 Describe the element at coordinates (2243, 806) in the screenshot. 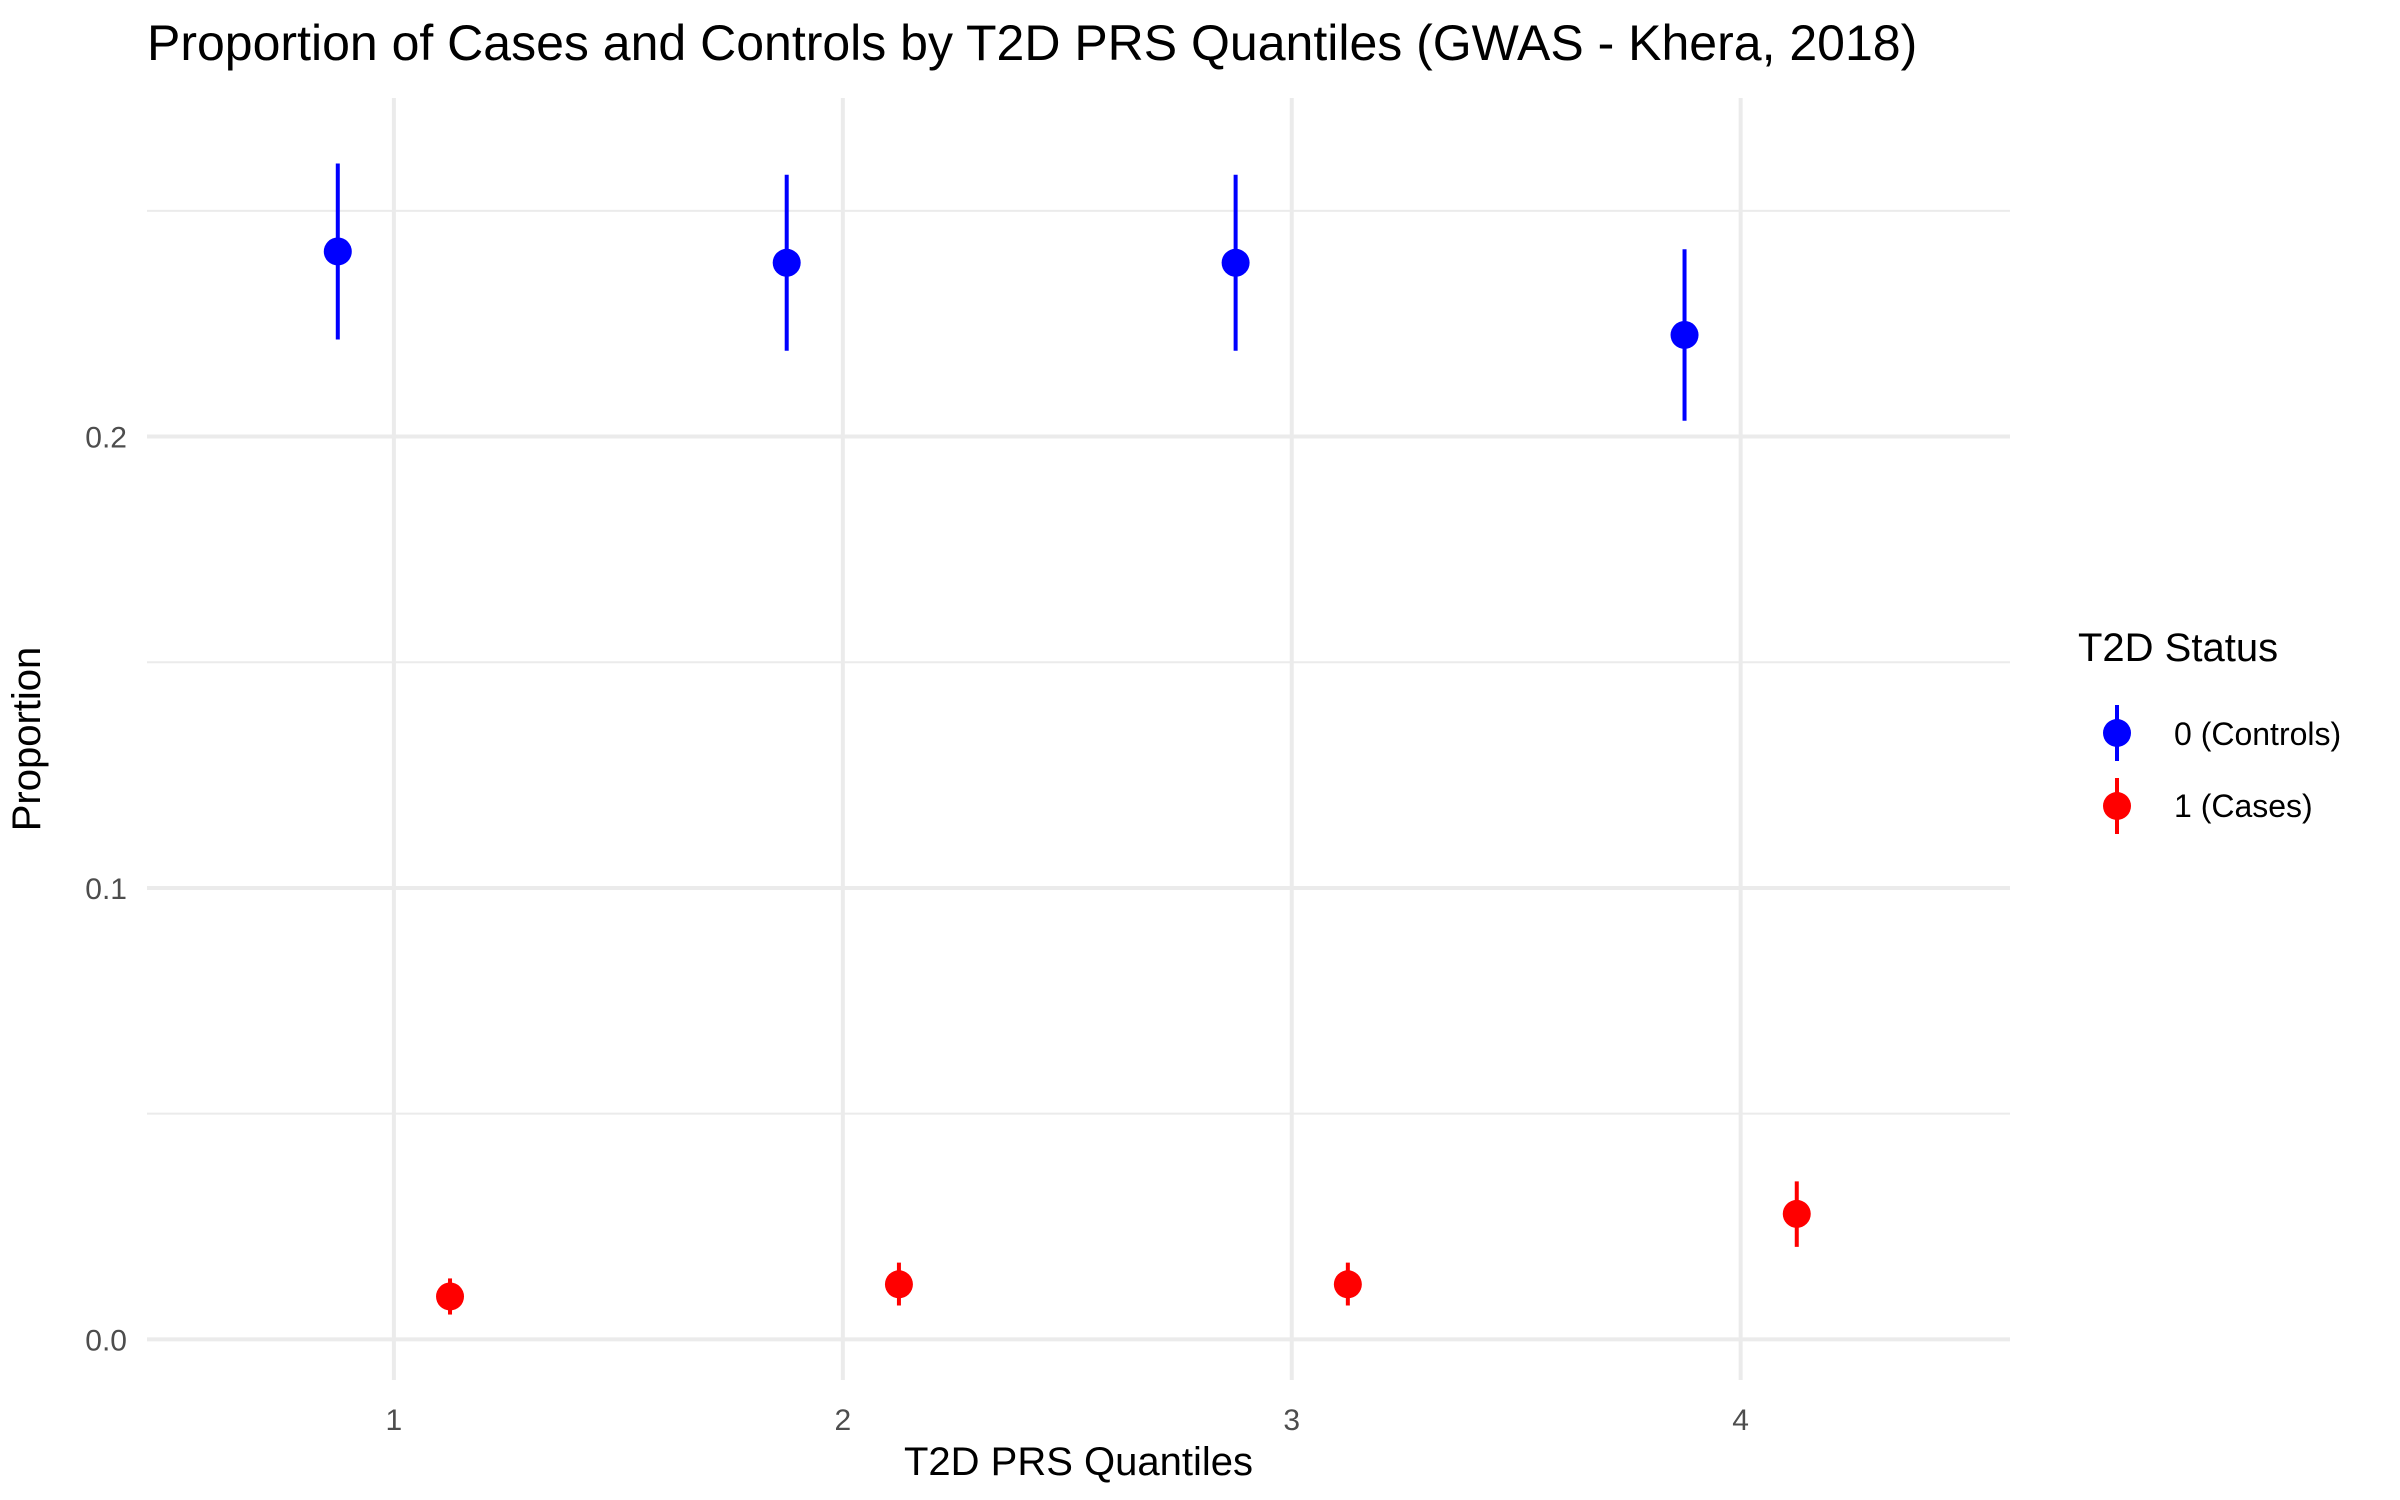

I see `legend-label-cases: 1 (Cases)` at that location.